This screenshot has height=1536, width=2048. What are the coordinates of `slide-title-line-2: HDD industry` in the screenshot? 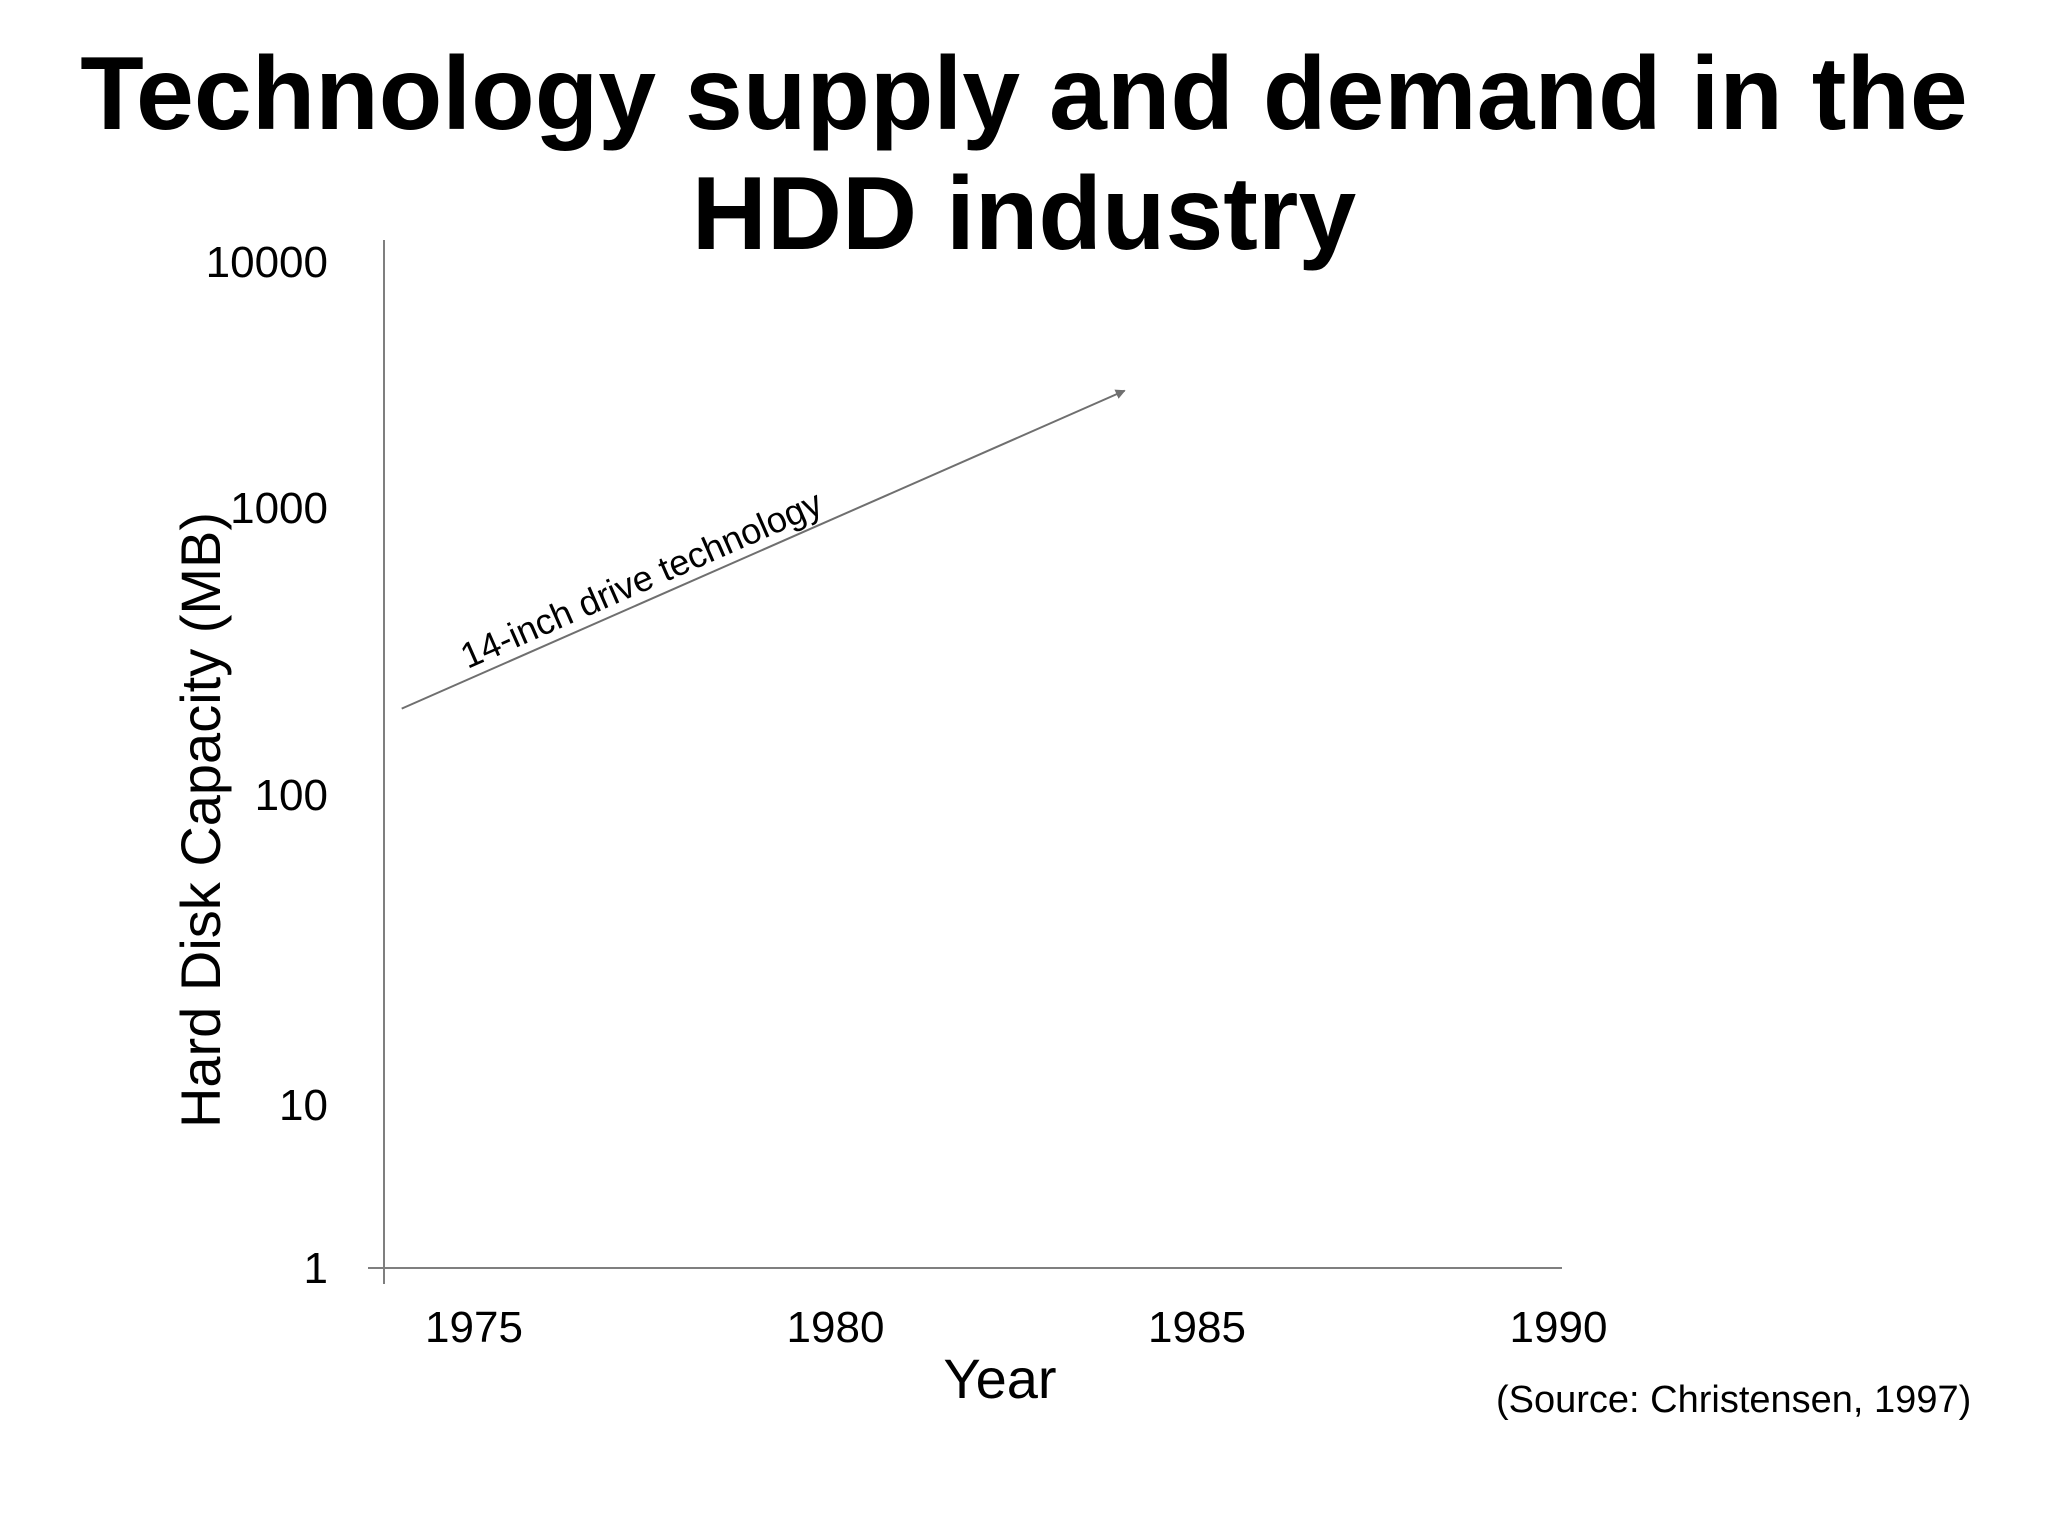 It's located at (1024, 214).